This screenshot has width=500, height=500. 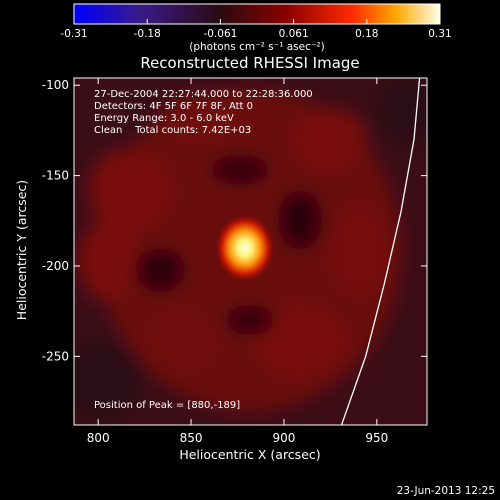 What do you see at coordinates (147, 34) in the screenshot?
I see `colorbar-tick-label: -0.18` at bounding box center [147, 34].